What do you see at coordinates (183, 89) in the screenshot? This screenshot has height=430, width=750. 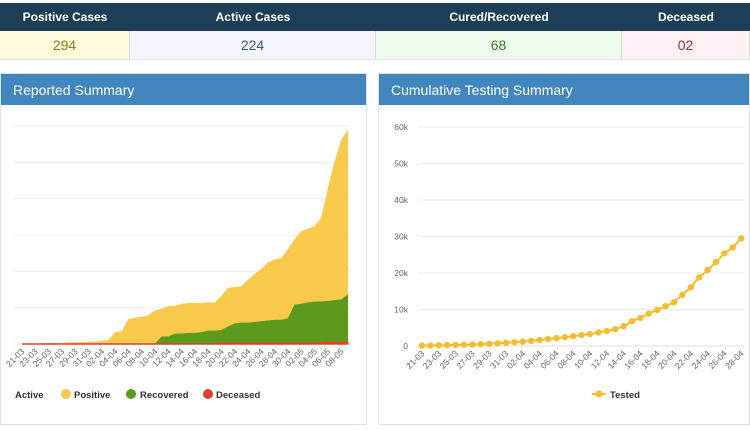 I see `reported-summary-title: Reported Summary` at bounding box center [183, 89].